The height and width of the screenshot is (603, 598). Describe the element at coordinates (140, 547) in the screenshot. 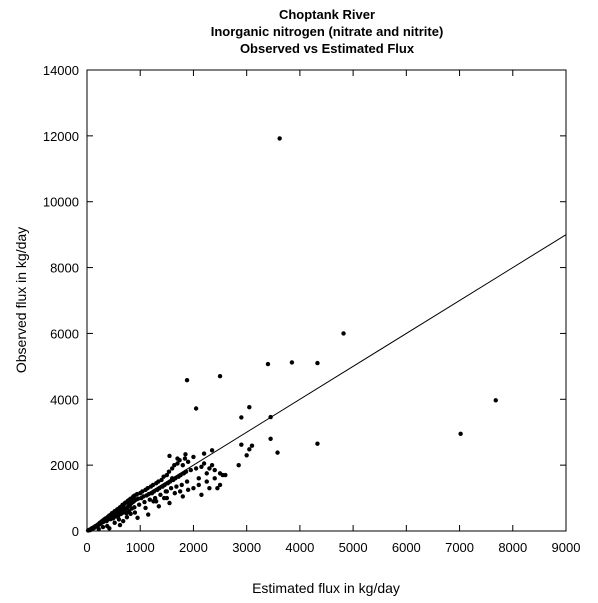

I see `x-tick-label: 1000` at that location.